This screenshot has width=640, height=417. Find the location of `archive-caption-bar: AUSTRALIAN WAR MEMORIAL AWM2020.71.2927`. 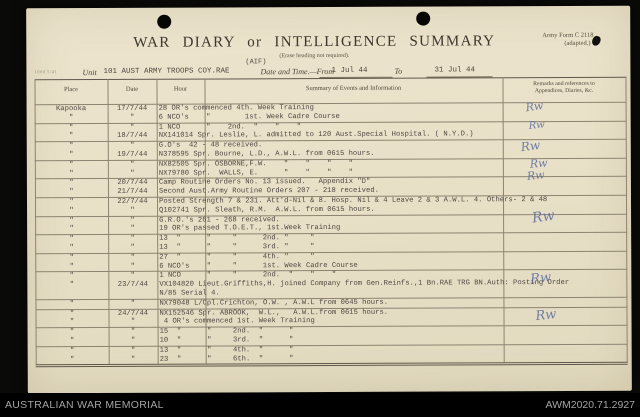

archive-caption-bar: AUSTRALIAN WAR MEMORIAL AWM2020.71.2927 is located at coordinates (320, 405).